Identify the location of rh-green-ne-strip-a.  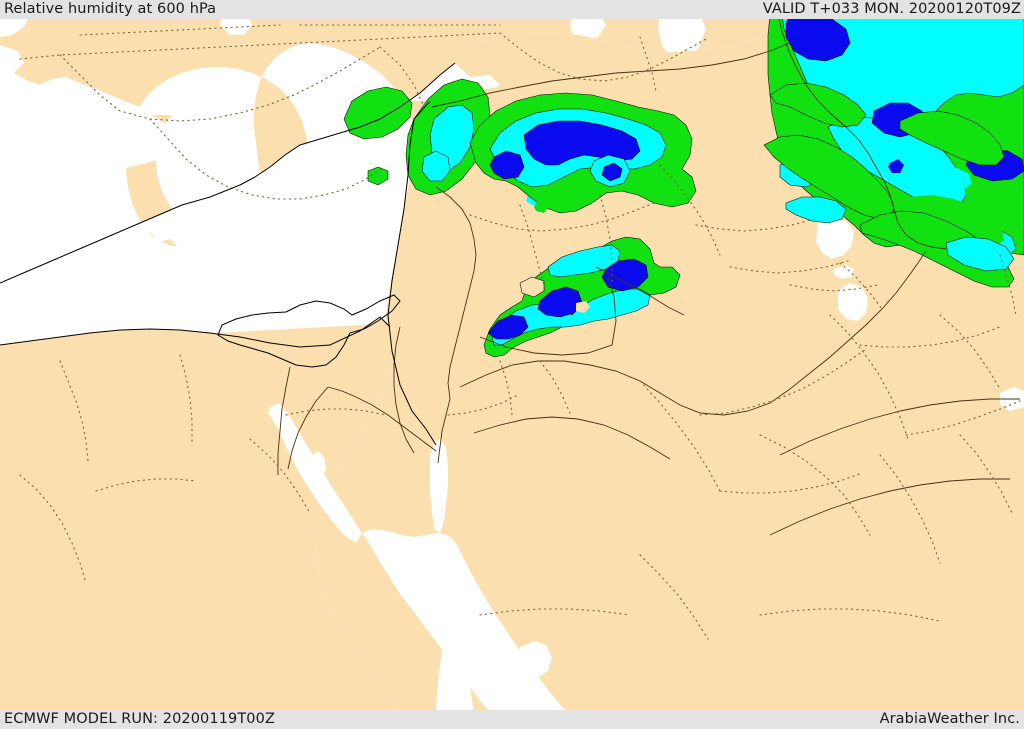
(818, 105).